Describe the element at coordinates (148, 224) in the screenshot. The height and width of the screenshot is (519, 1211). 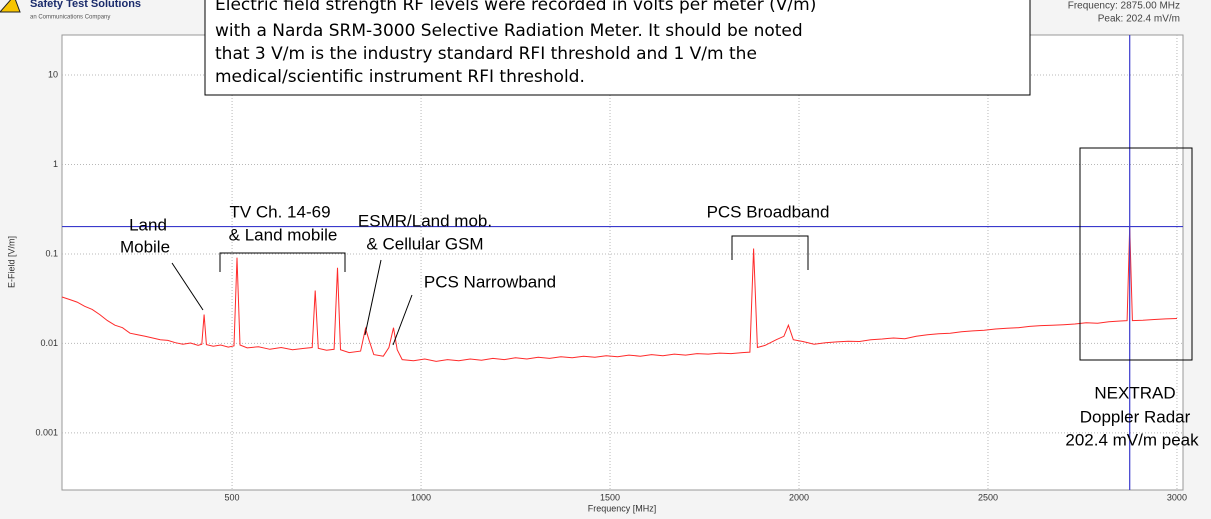
I see `annotation: Land` at that location.